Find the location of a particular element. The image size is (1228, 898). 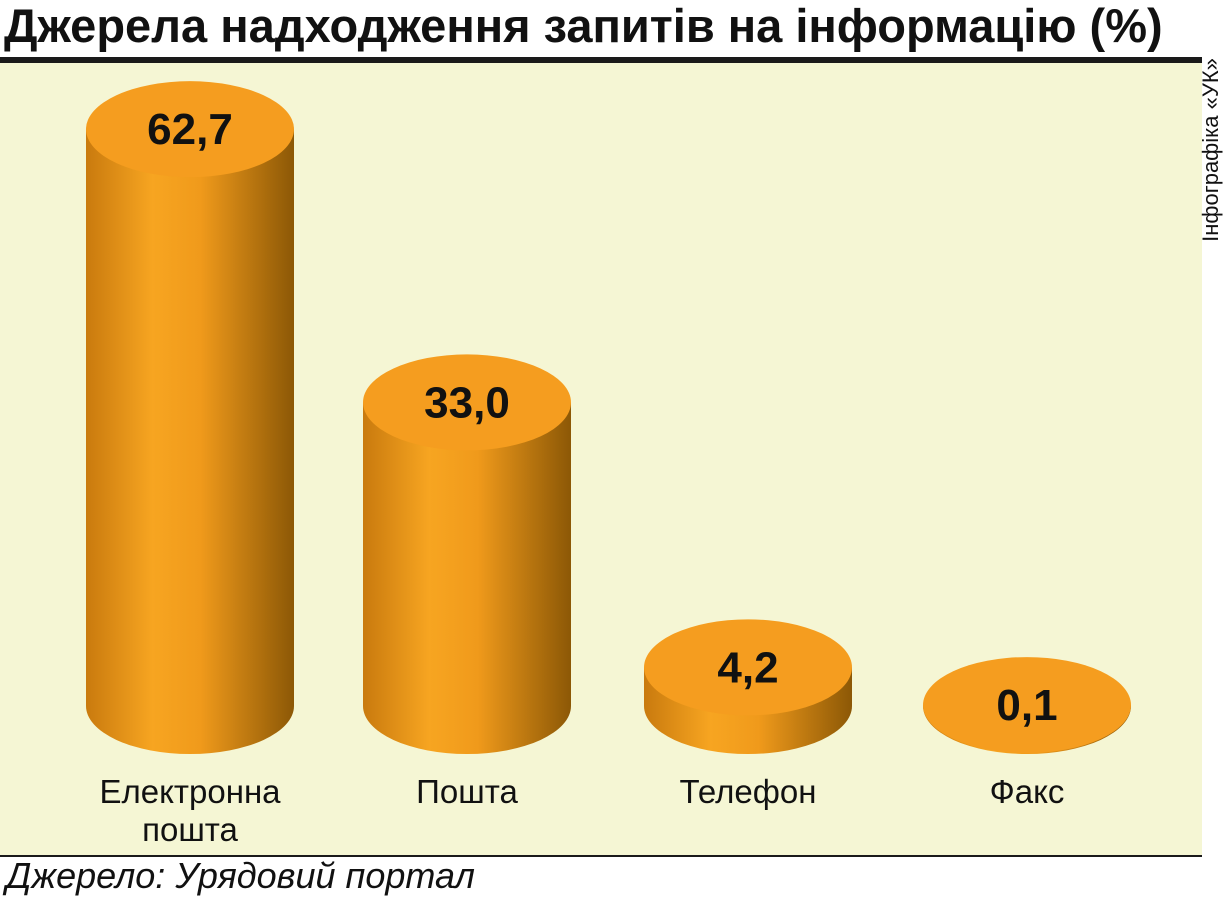

bar-cylinder: 0,1 Факс is located at coordinates (1027, 733).